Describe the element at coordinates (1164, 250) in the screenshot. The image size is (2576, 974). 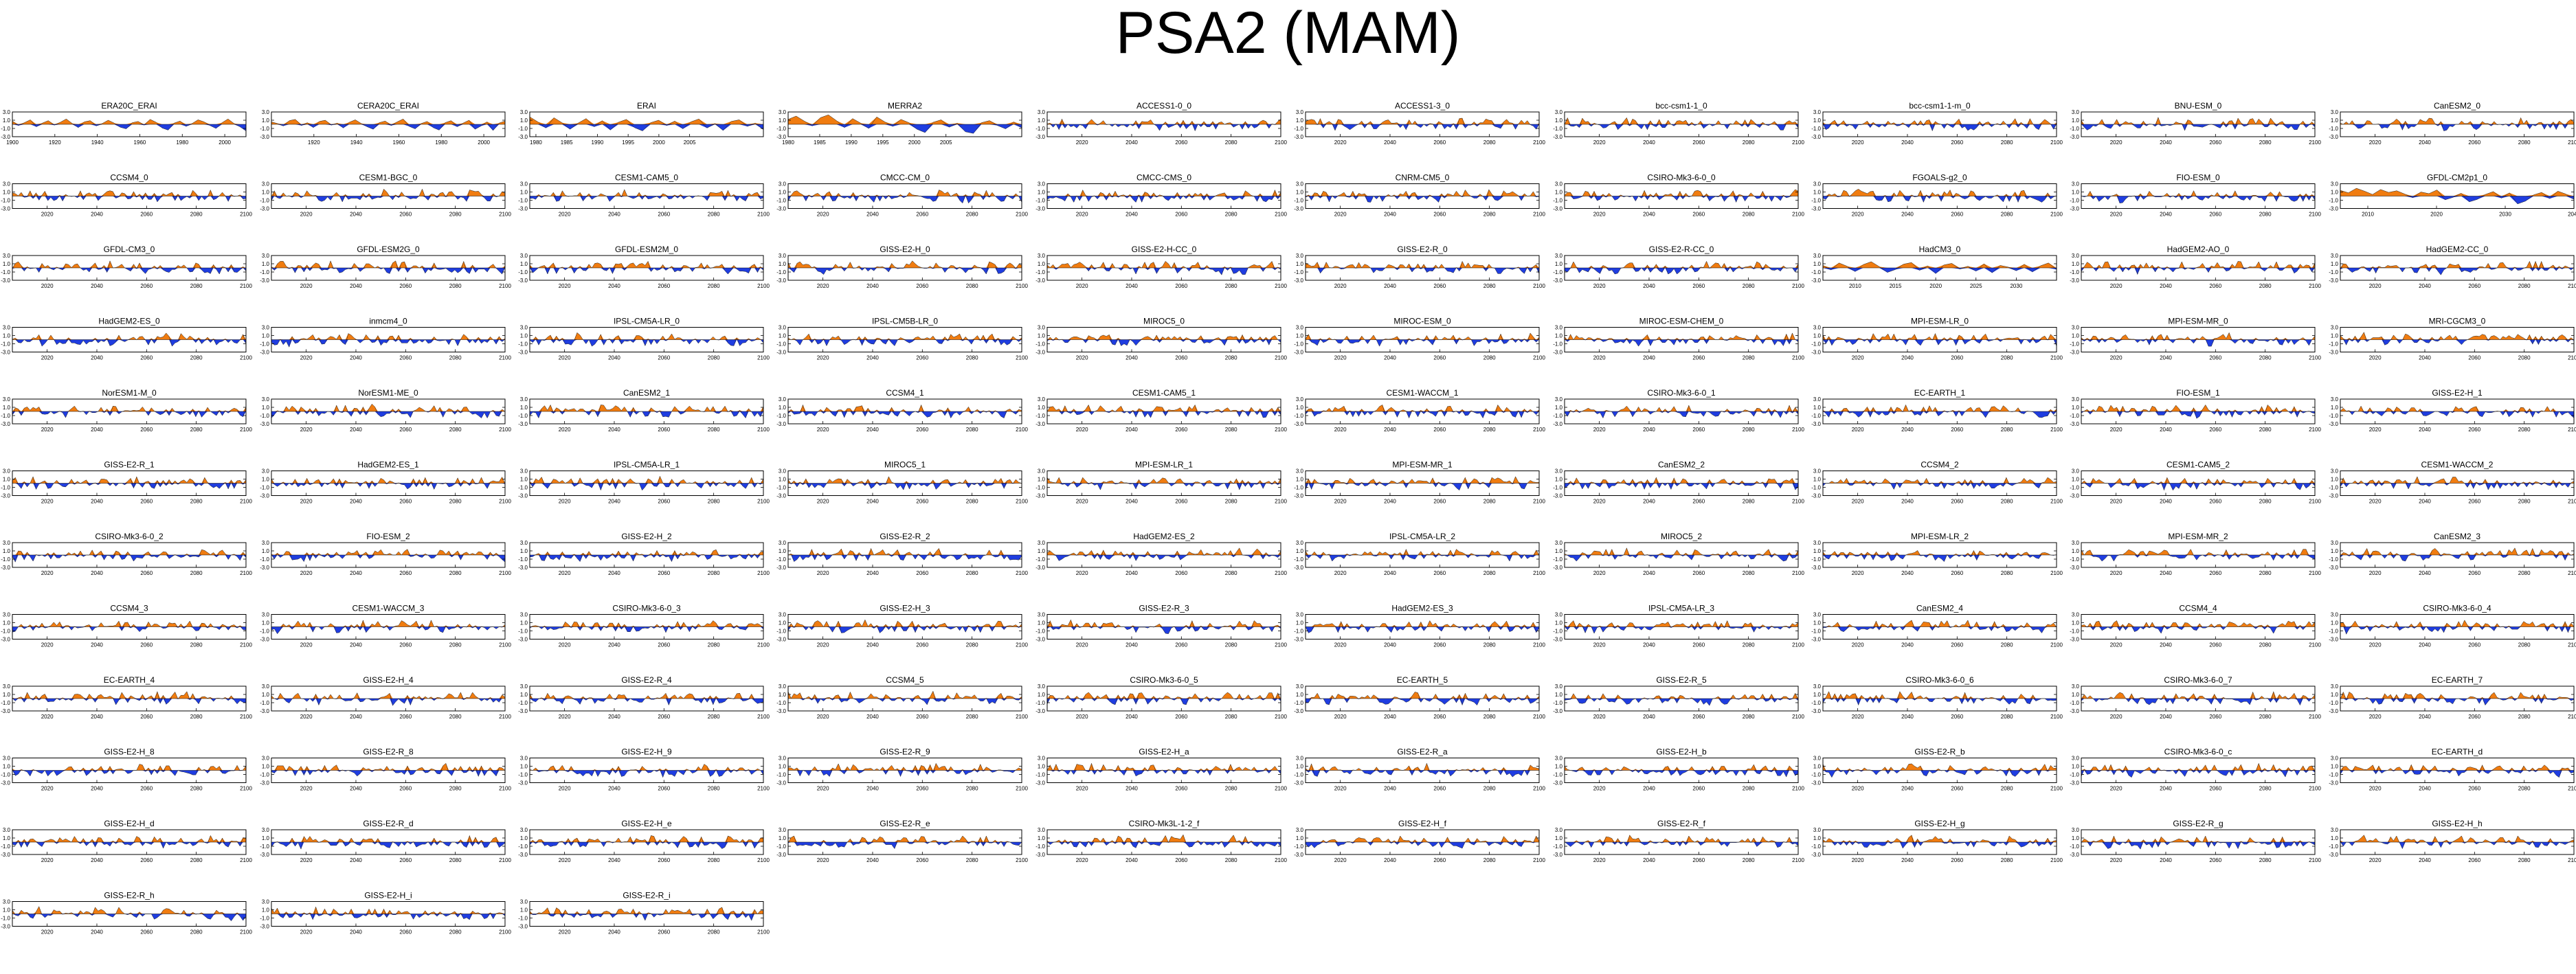
I see `panel-title: GISS-E2-H-CC_0` at that location.